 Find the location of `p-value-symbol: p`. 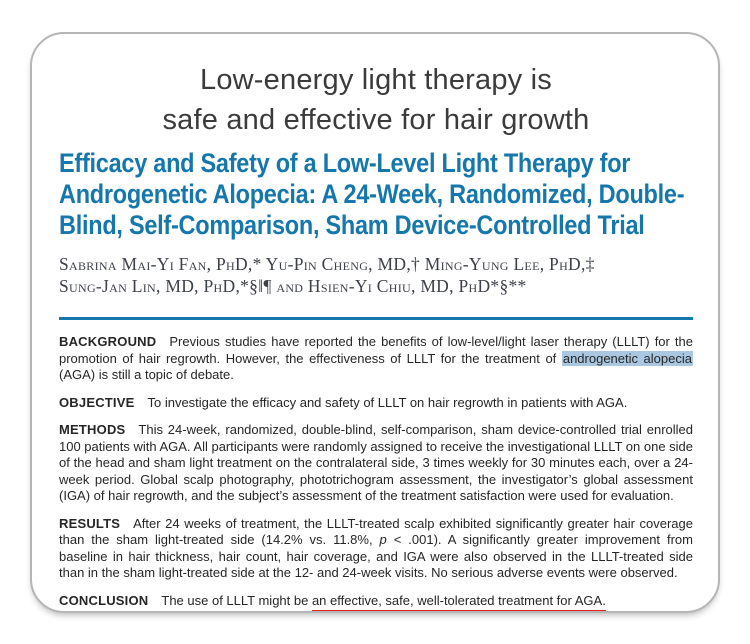

p-value-symbol: p is located at coordinates (383, 539).